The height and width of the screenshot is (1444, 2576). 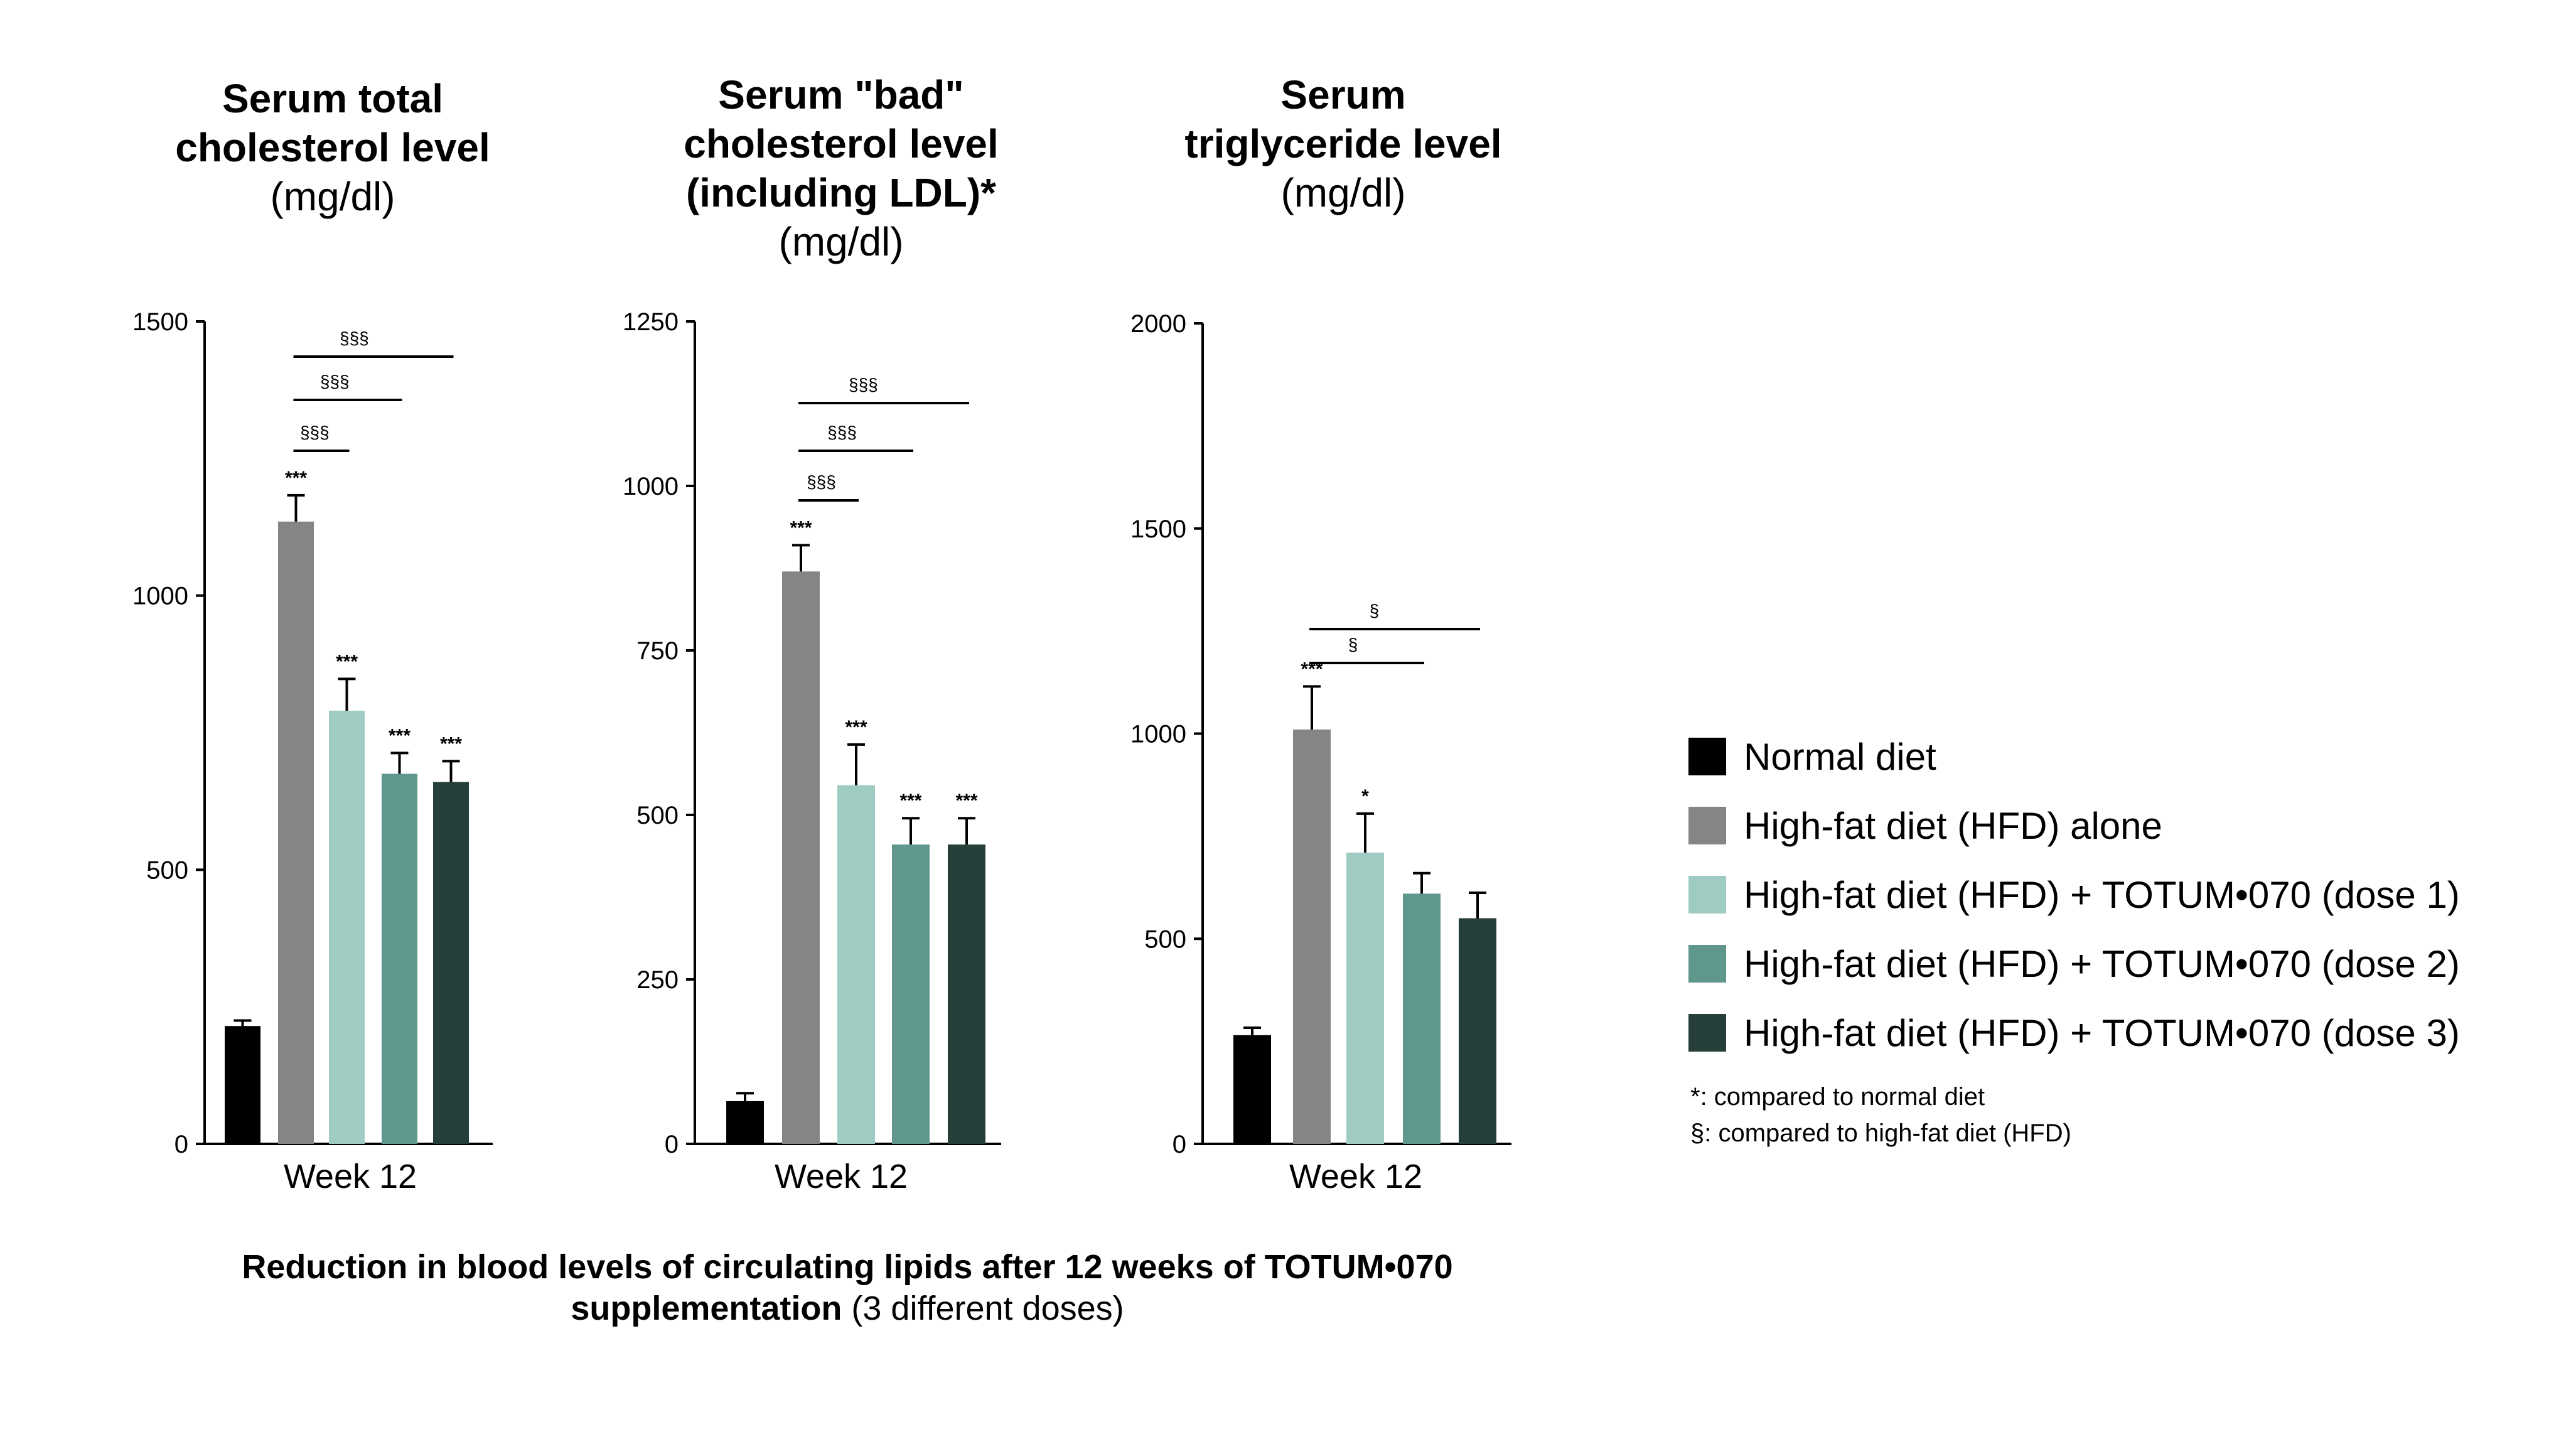 What do you see at coordinates (657, 980) in the screenshot?
I see `y-tick-label: 250` at bounding box center [657, 980].